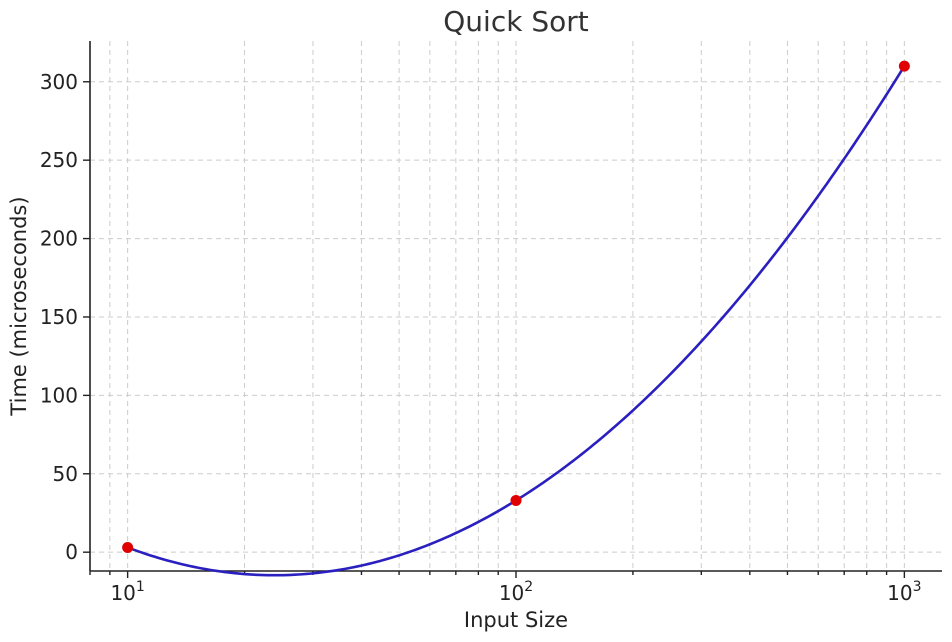 The height and width of the screenshot is (642, 952). Describe the element at coordinates (140, 587) in the screenshot. I see `x-tick-label-exponent: 1` at that location.